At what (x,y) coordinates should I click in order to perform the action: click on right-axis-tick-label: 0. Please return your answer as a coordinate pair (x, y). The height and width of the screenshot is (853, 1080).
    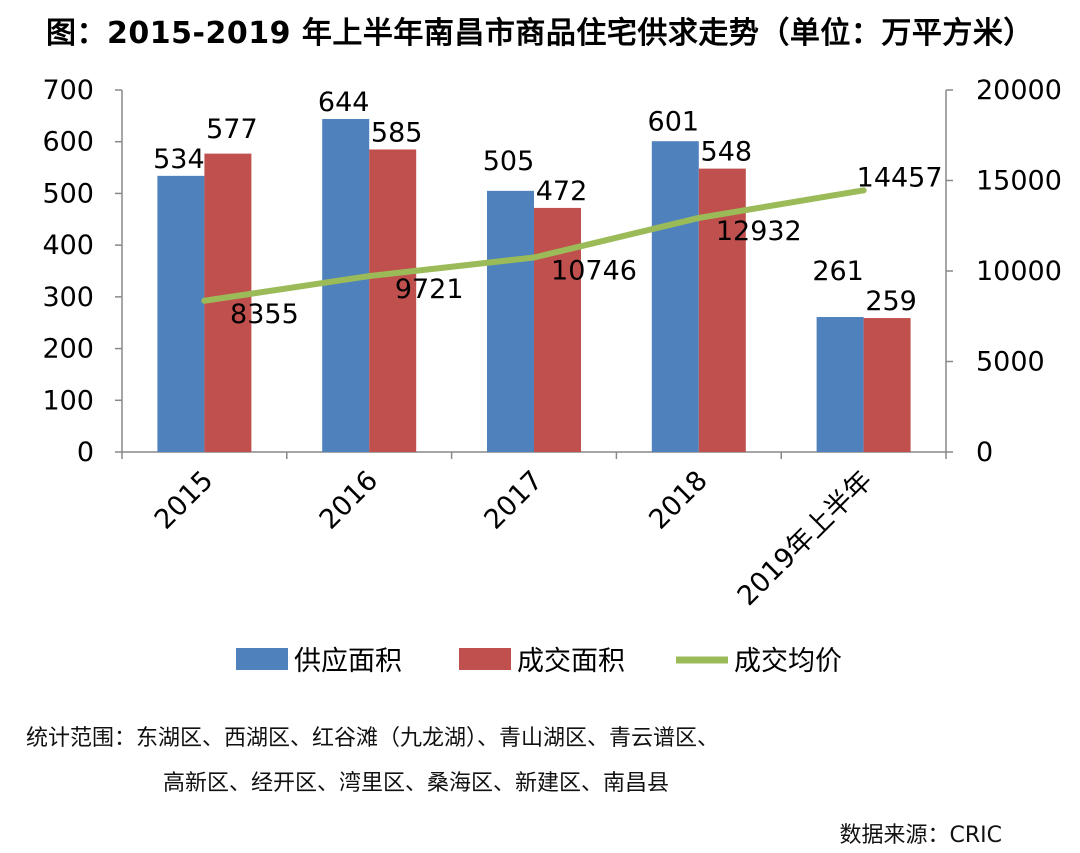
    Looking at the image, I should click on (984, 452).